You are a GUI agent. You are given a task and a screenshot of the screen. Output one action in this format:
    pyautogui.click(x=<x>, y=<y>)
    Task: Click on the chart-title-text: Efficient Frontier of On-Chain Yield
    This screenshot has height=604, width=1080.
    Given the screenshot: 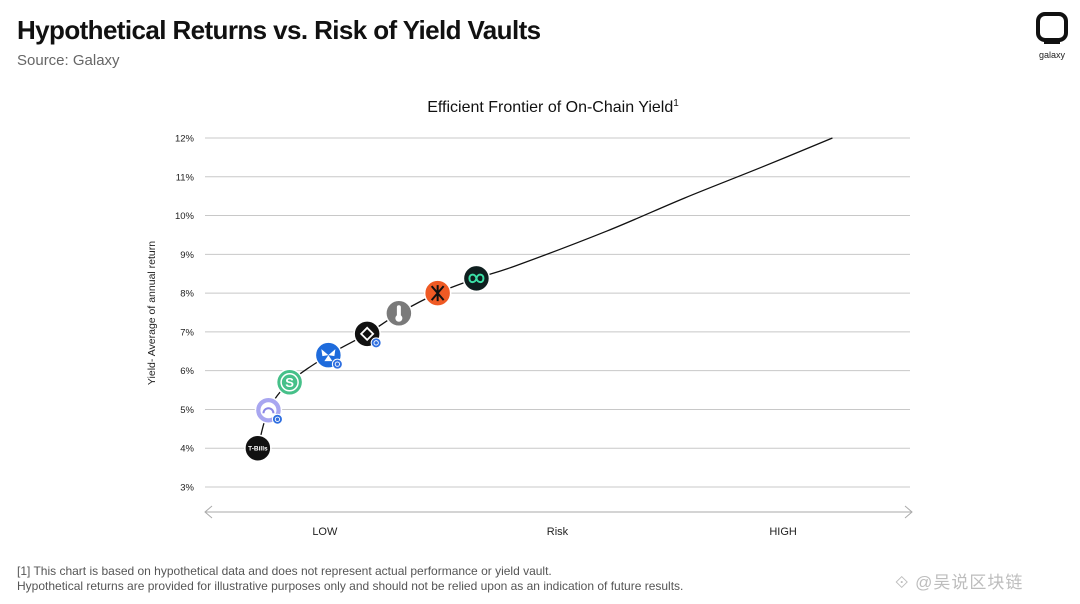 What is the action you would take?
    pyautogui.click(x=550, y=107)
    